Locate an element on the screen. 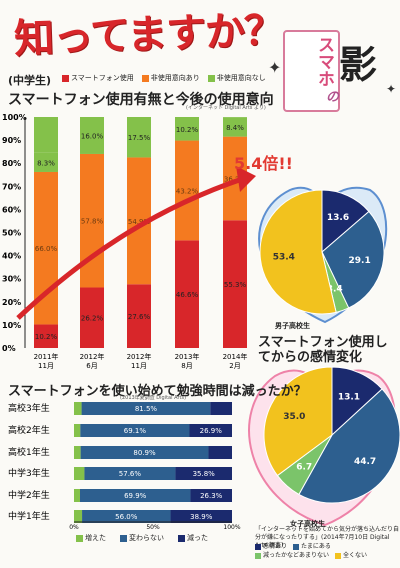  x-tick-label: 100% is located at coordinates (231, 527).